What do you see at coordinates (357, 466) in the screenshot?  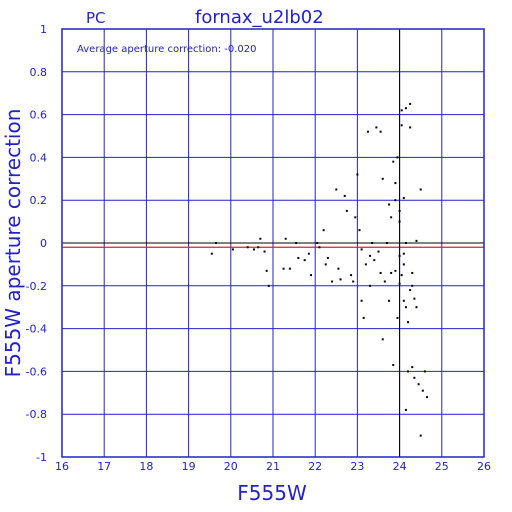 I see `x-tick-label: 23` at bounding box center [357, 466].